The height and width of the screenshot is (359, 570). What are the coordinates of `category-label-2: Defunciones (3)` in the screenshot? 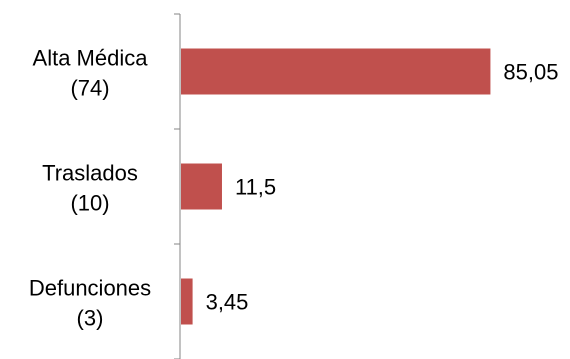 It's located at (90, 303).